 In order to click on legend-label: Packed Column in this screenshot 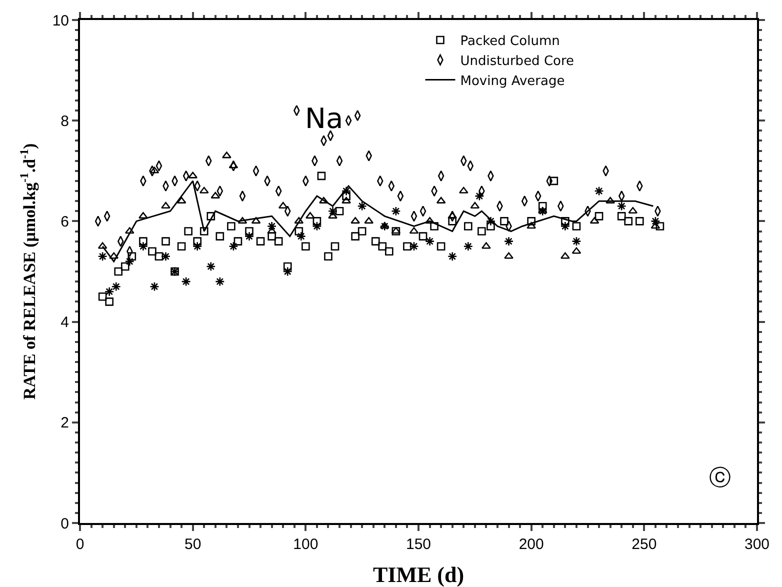, I will do `click(510, 42)`.